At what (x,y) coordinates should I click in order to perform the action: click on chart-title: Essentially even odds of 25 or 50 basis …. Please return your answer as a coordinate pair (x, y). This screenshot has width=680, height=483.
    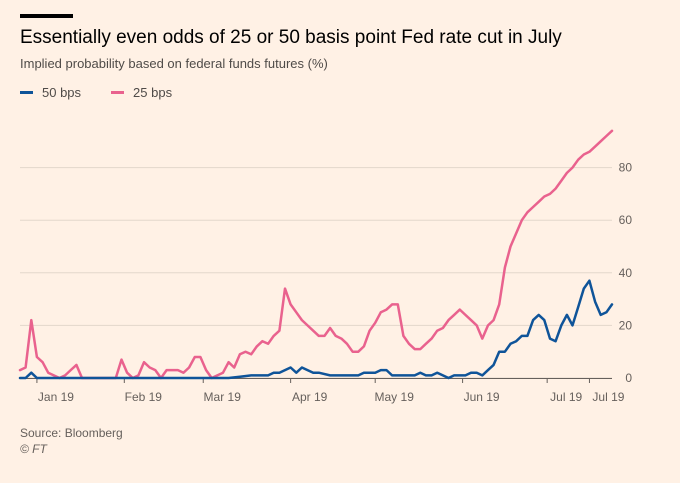
    Looking at the image, I should click on (291, 37).